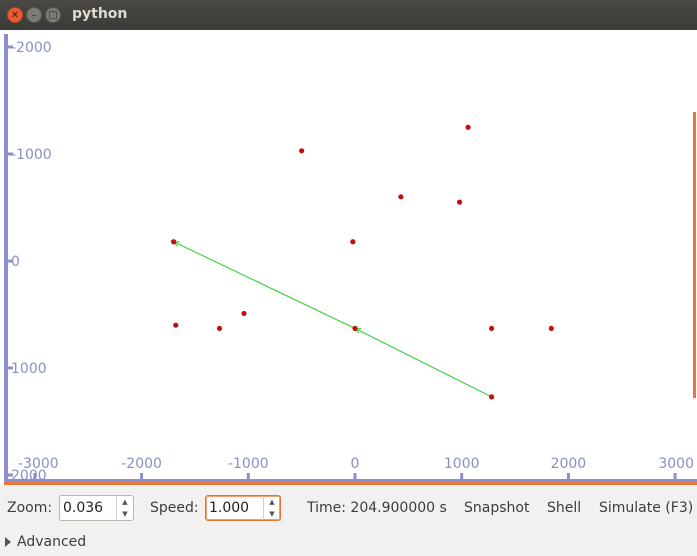 The height and width of the screenshot is (556, 697). I want to click on maximize-window-button: □, so click(53, 15).